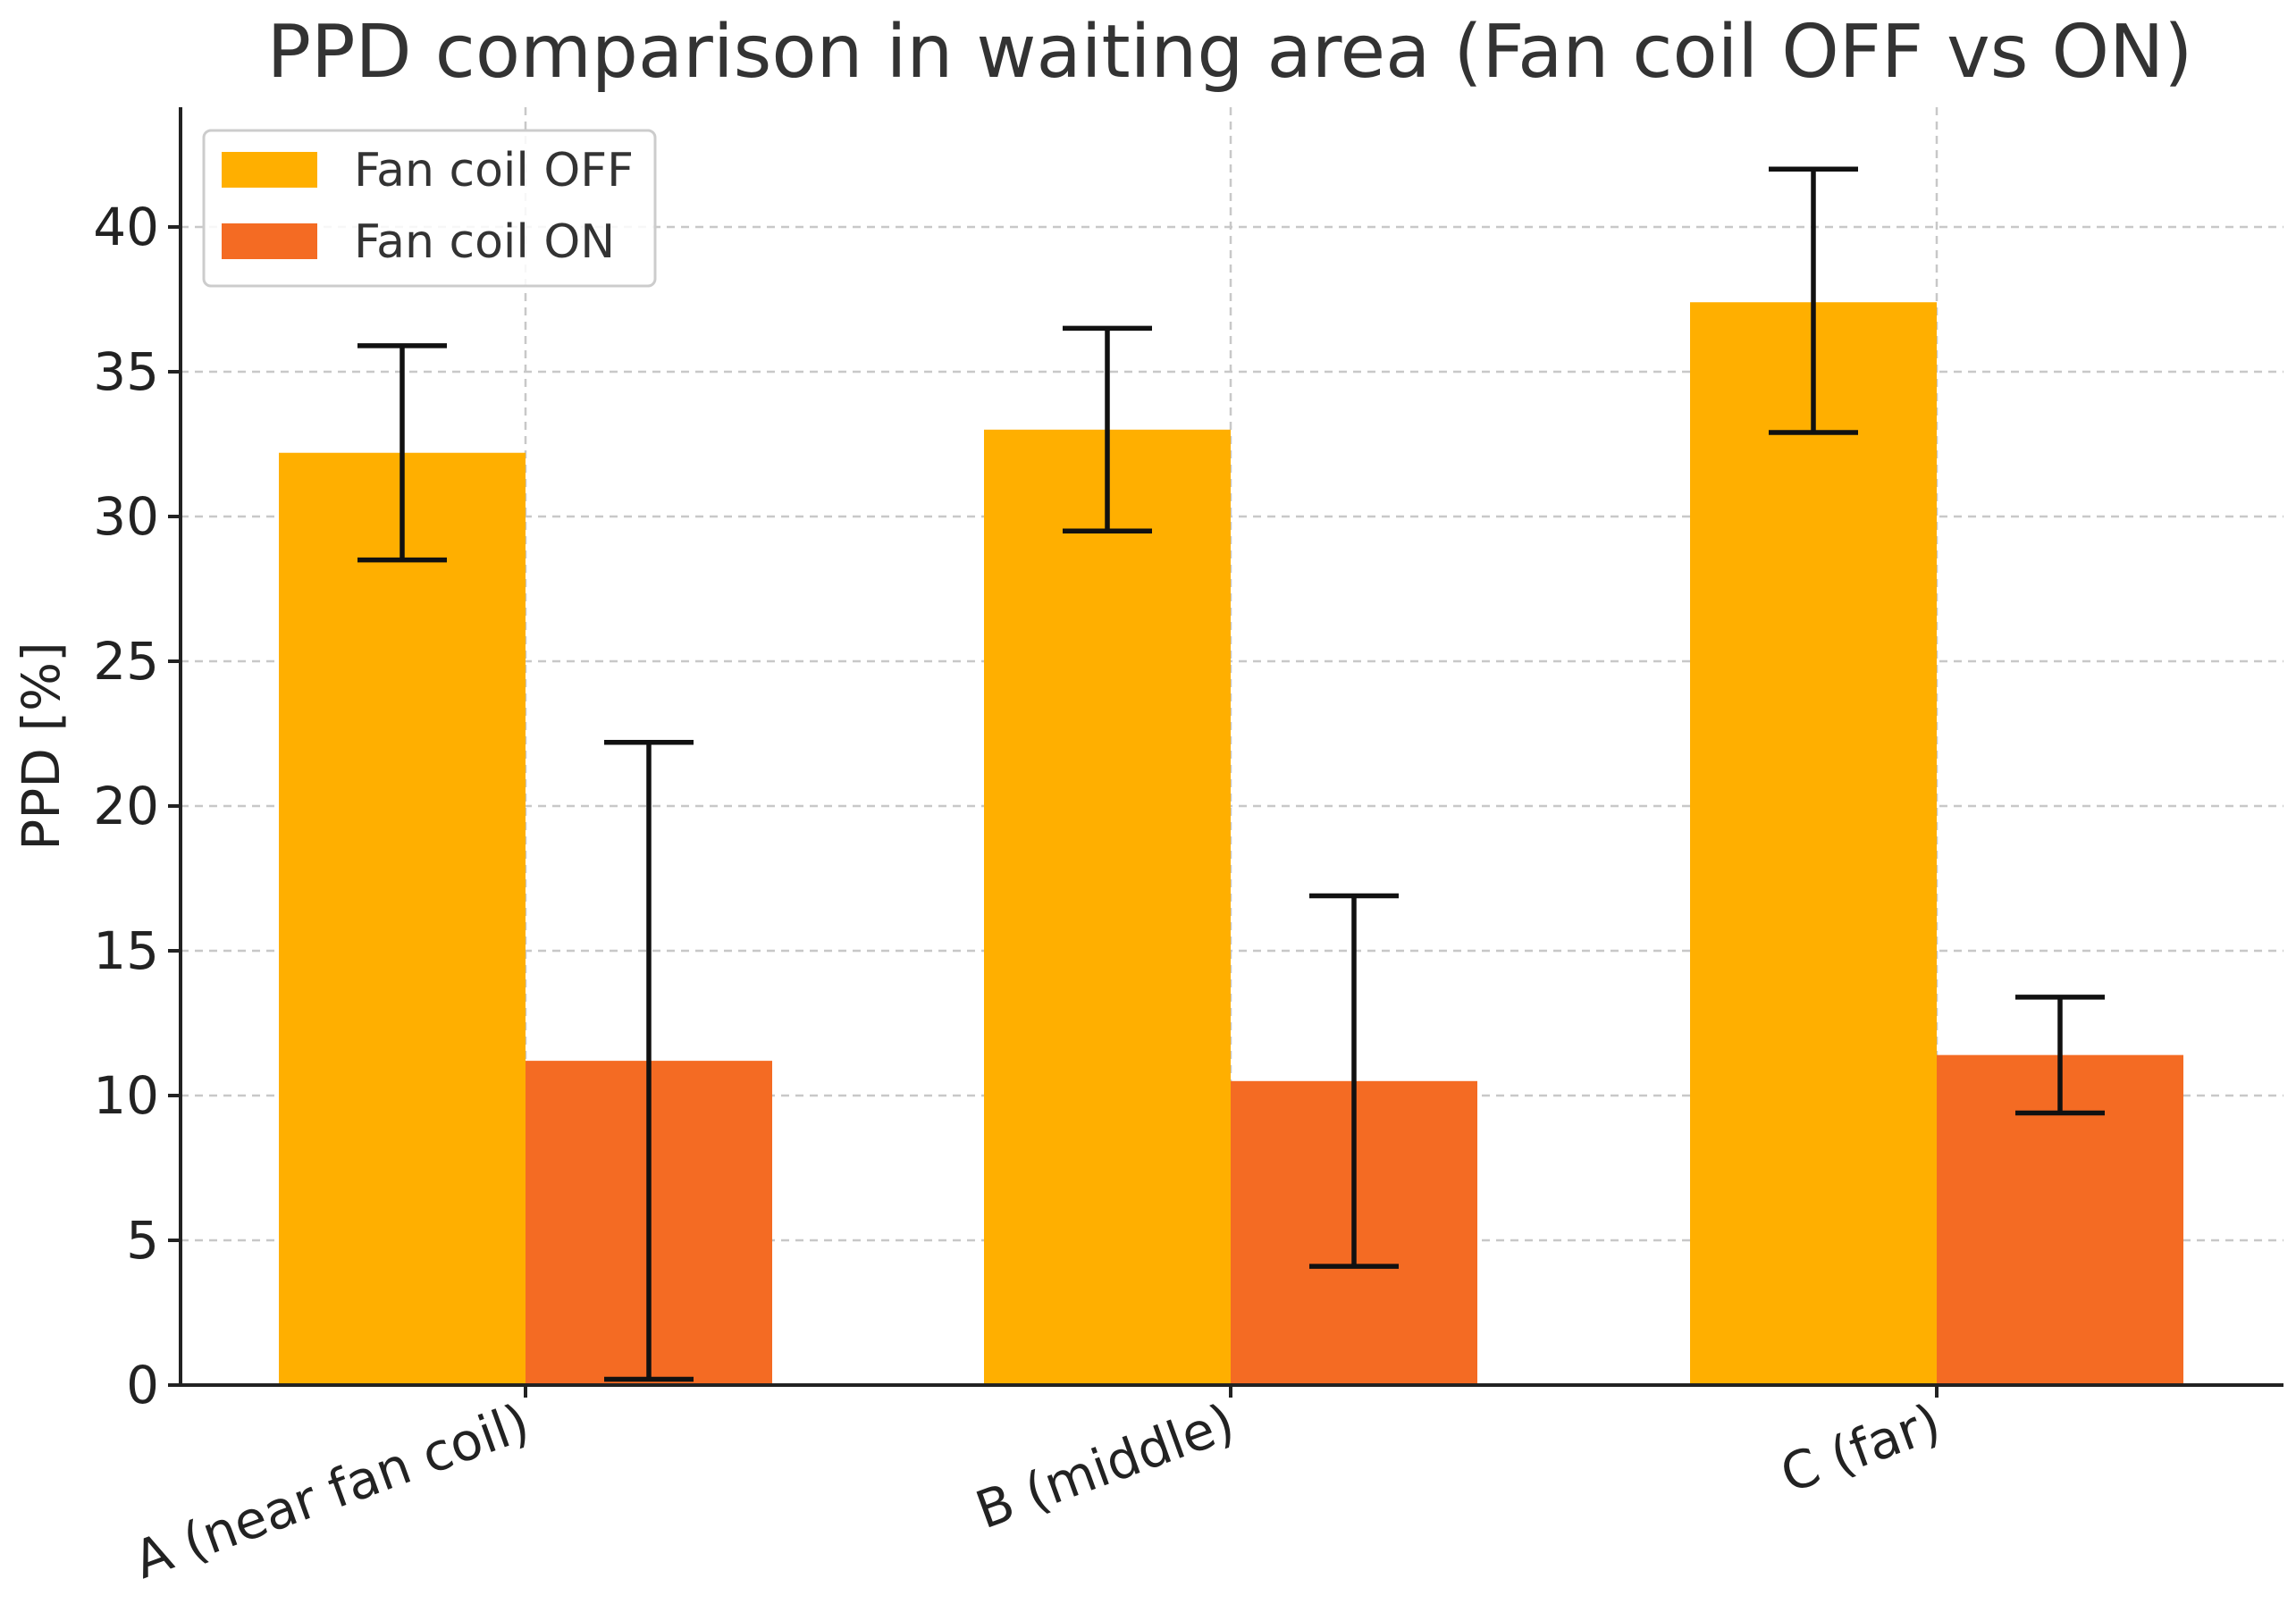 This screenshot has height=1604, width=2296. What do you see at coordinates (126, 662) in the screenshot?
I see `y-tick-label: 25` at bounding box center [126, 662].